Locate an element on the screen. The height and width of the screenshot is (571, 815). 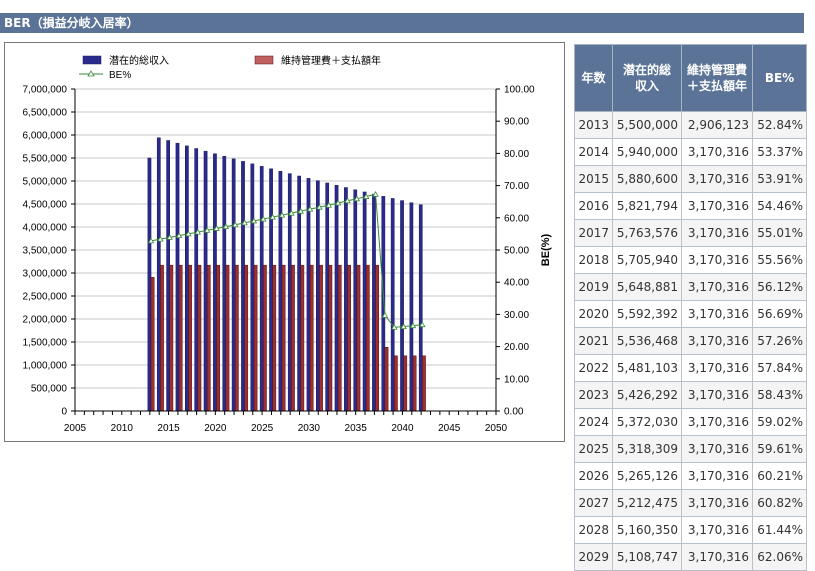
section-header: BER（損益分岐入居率） is located at coordinates (402, 23).